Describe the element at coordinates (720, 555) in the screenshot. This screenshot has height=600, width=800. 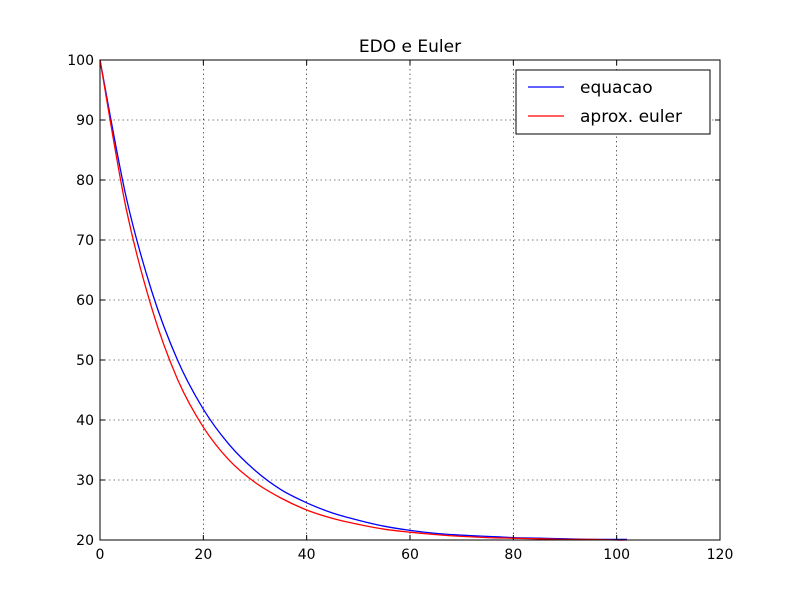
I see `x-tick-label: 120` at that location.